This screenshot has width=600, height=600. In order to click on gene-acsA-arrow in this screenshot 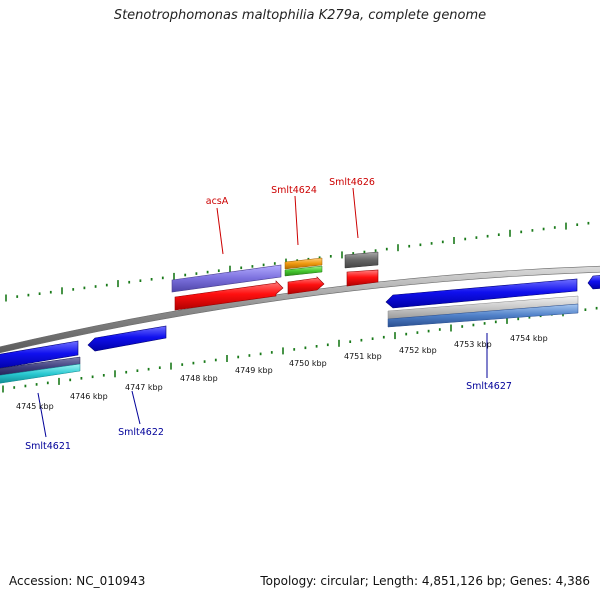, I will do `click(229, 295)`.